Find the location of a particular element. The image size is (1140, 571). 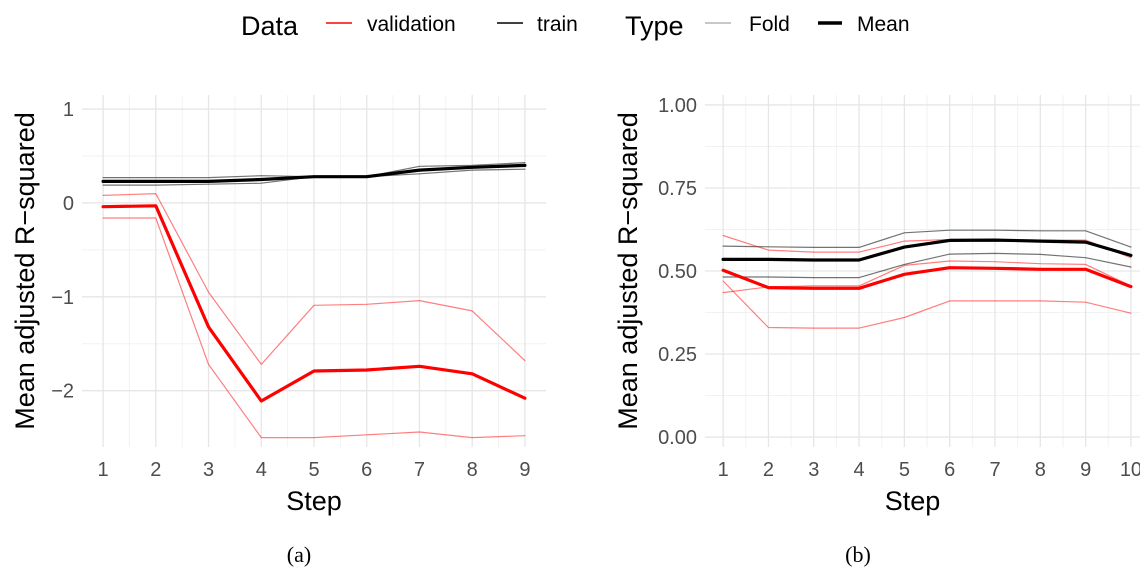

y-tick-label: 0.75 is located at coordinates (677, 189).